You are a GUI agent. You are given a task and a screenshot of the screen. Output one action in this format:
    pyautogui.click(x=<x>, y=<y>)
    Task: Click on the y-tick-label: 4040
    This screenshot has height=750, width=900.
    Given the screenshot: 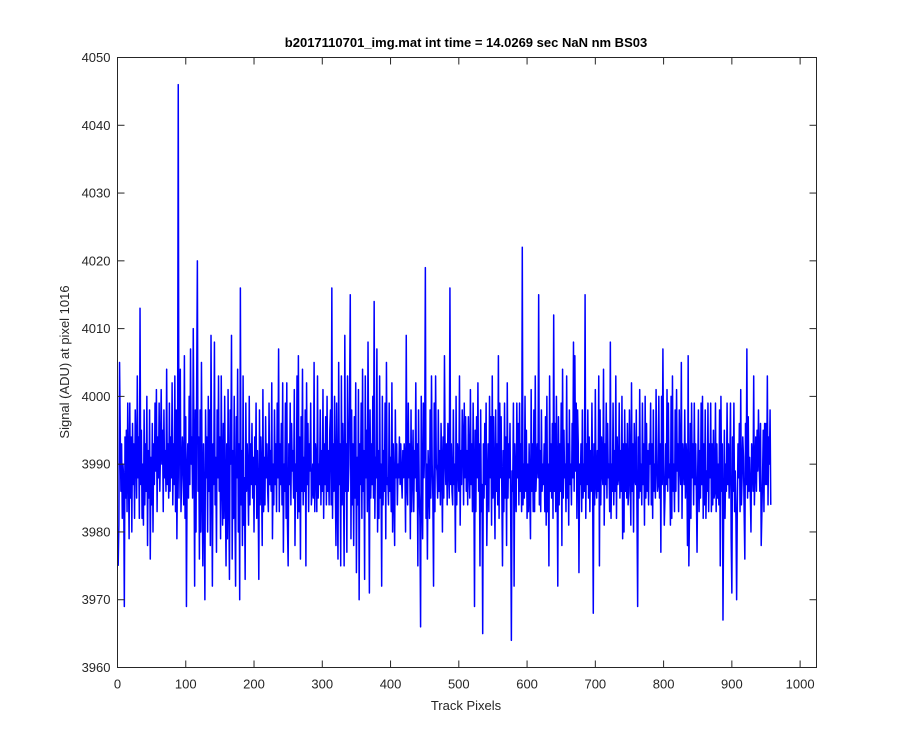 What is the action you would take?
    pyautogui.click(x=96, y=125)
    